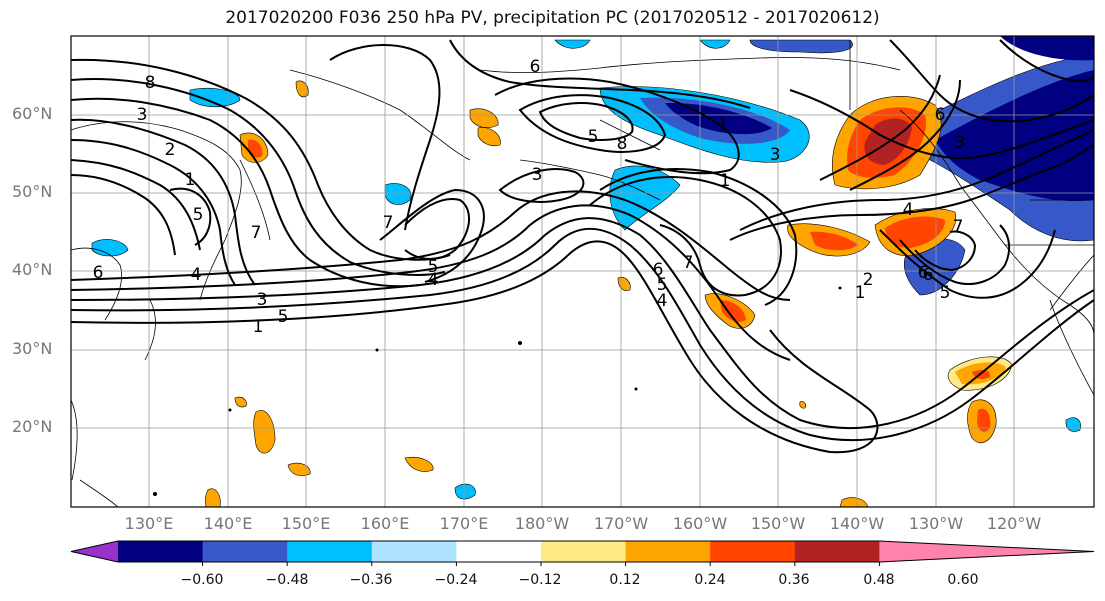 The width and height of the screenshot is (1105, 601). I want to click on longitude-label: 150°E, so click(306, 523).